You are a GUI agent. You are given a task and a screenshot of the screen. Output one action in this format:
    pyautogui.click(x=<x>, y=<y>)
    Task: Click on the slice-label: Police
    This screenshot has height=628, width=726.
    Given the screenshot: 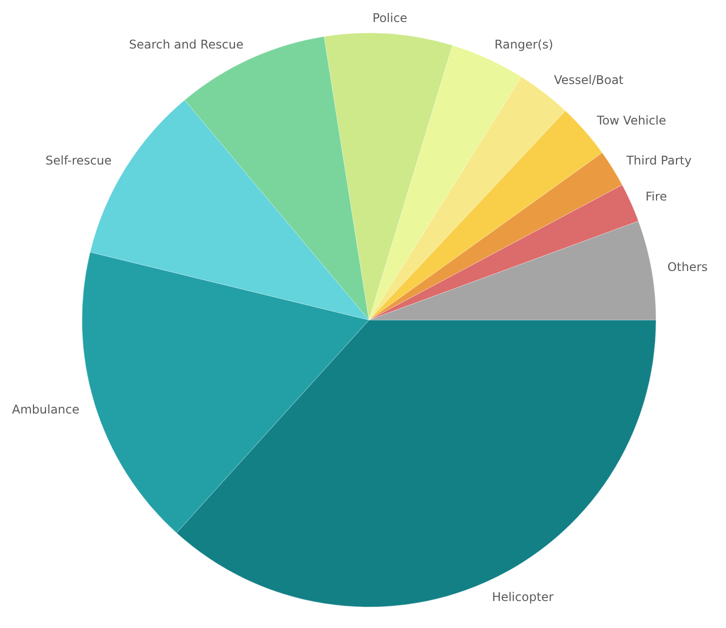 What is the action you would take?
    pyautogui.click(x=390, y=17)
    